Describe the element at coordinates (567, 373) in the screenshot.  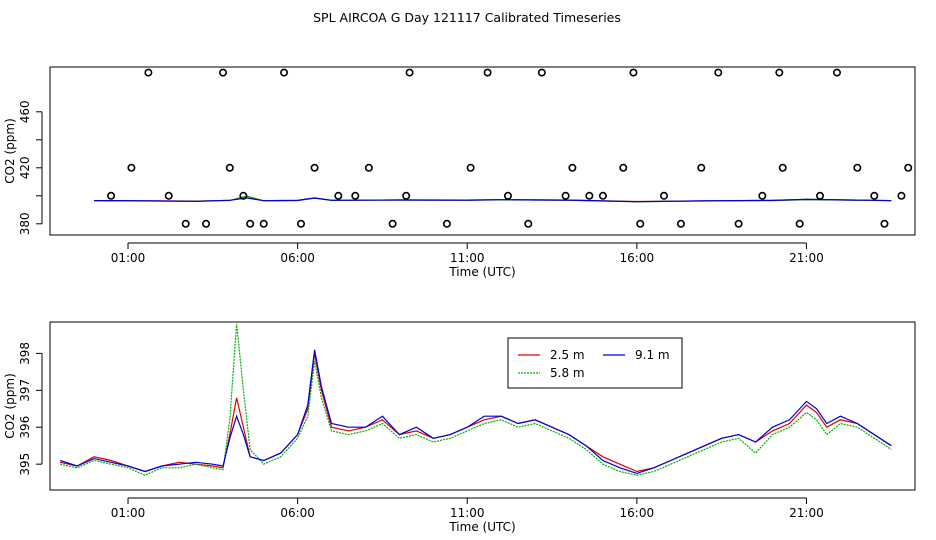
I see `legend-label: 5.8 m` at that location.